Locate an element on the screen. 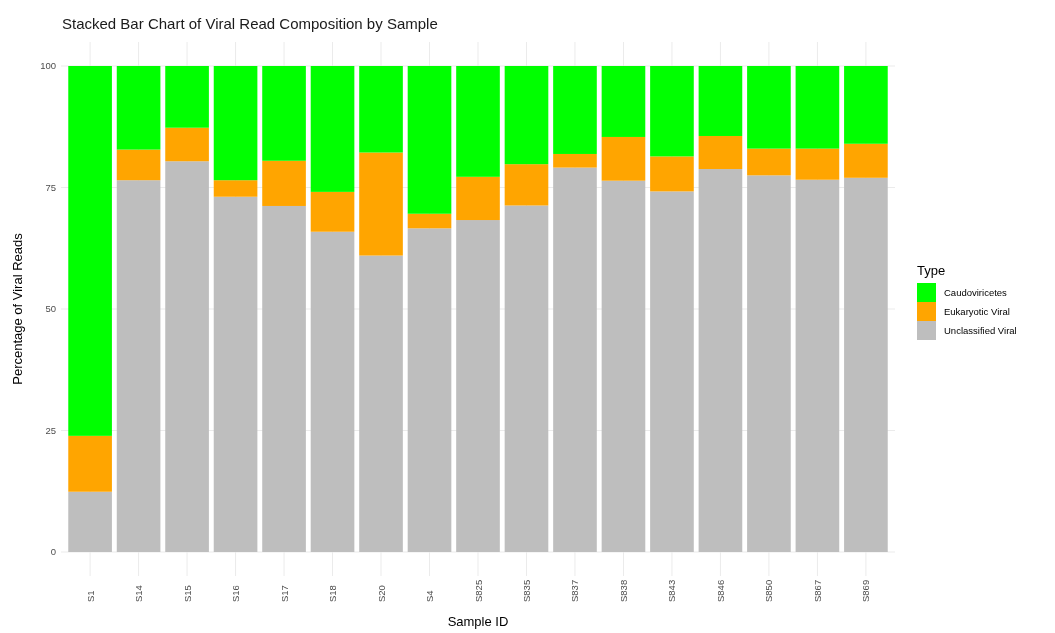 The width and height of the screenshot is (1055, 633). x-tick-label: S835 is located at coordinates (526, 590).